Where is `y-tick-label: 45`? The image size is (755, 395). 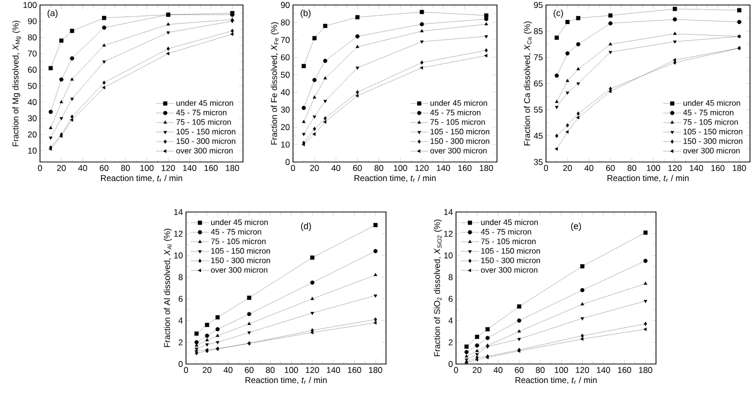 y-tick-label: 45 is located at coordinates (538, 135).